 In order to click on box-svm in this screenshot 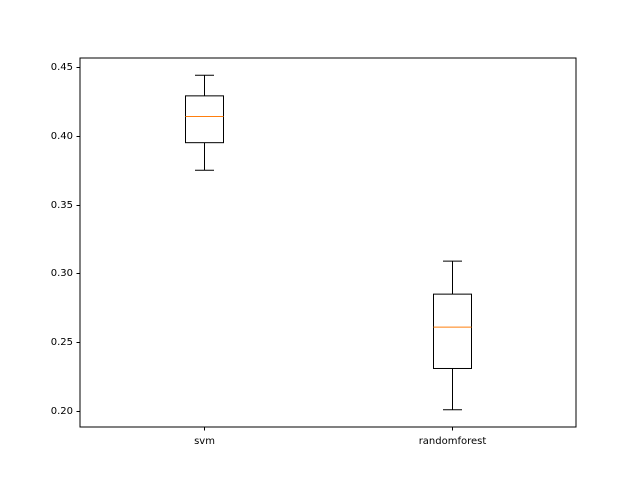, I will do `click(204, 122)`.